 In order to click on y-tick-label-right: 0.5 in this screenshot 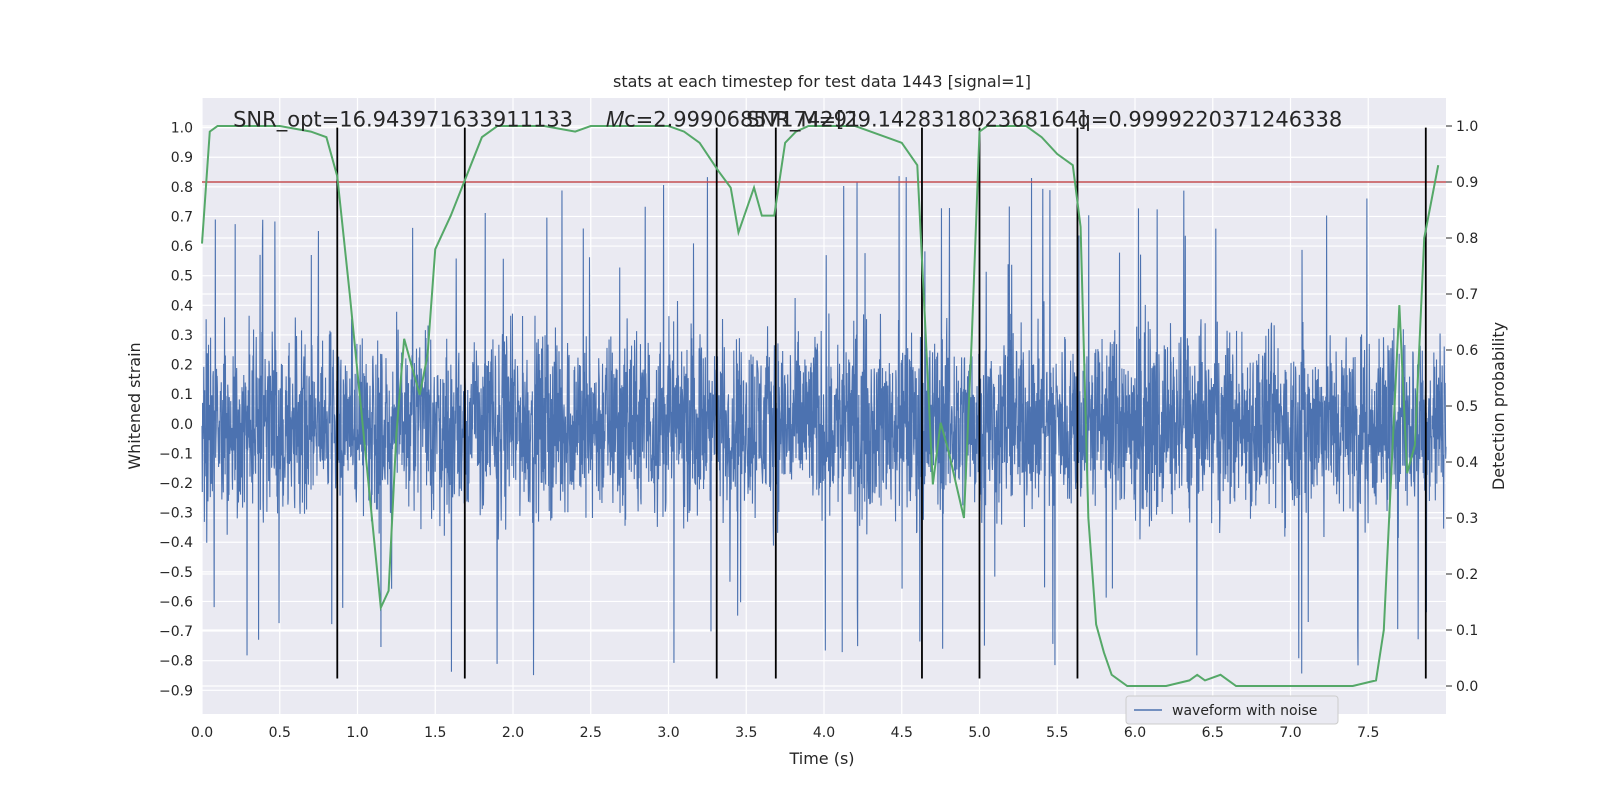, I will do `click(1467, 407)`.